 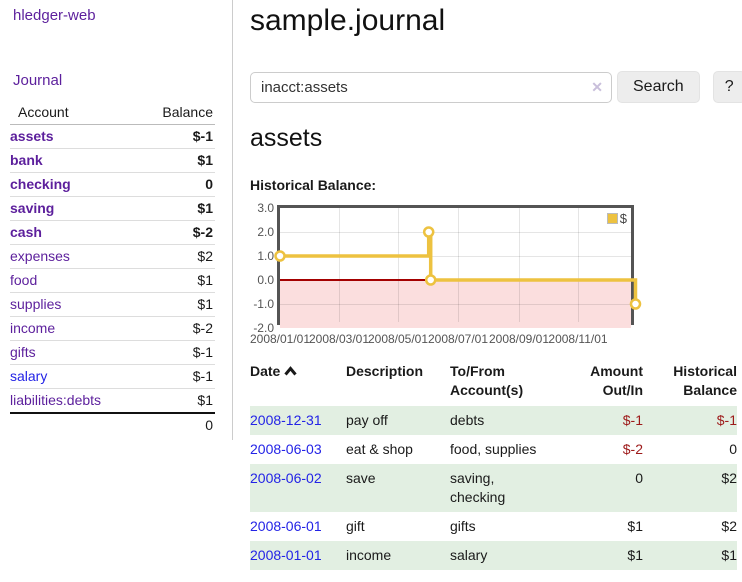 I want to click on transaction-date-link: 2008-01-01, so click(x=286, y=555).